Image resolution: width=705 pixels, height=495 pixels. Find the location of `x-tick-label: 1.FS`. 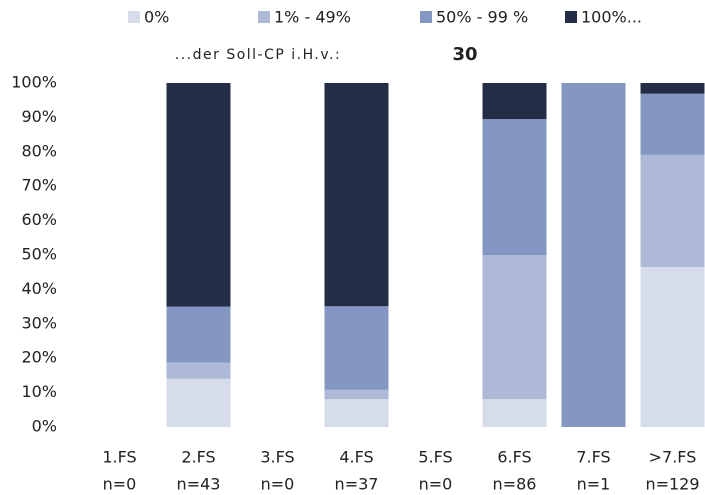

x-tick-label: 1.FS is located at coordinates (119, 457).